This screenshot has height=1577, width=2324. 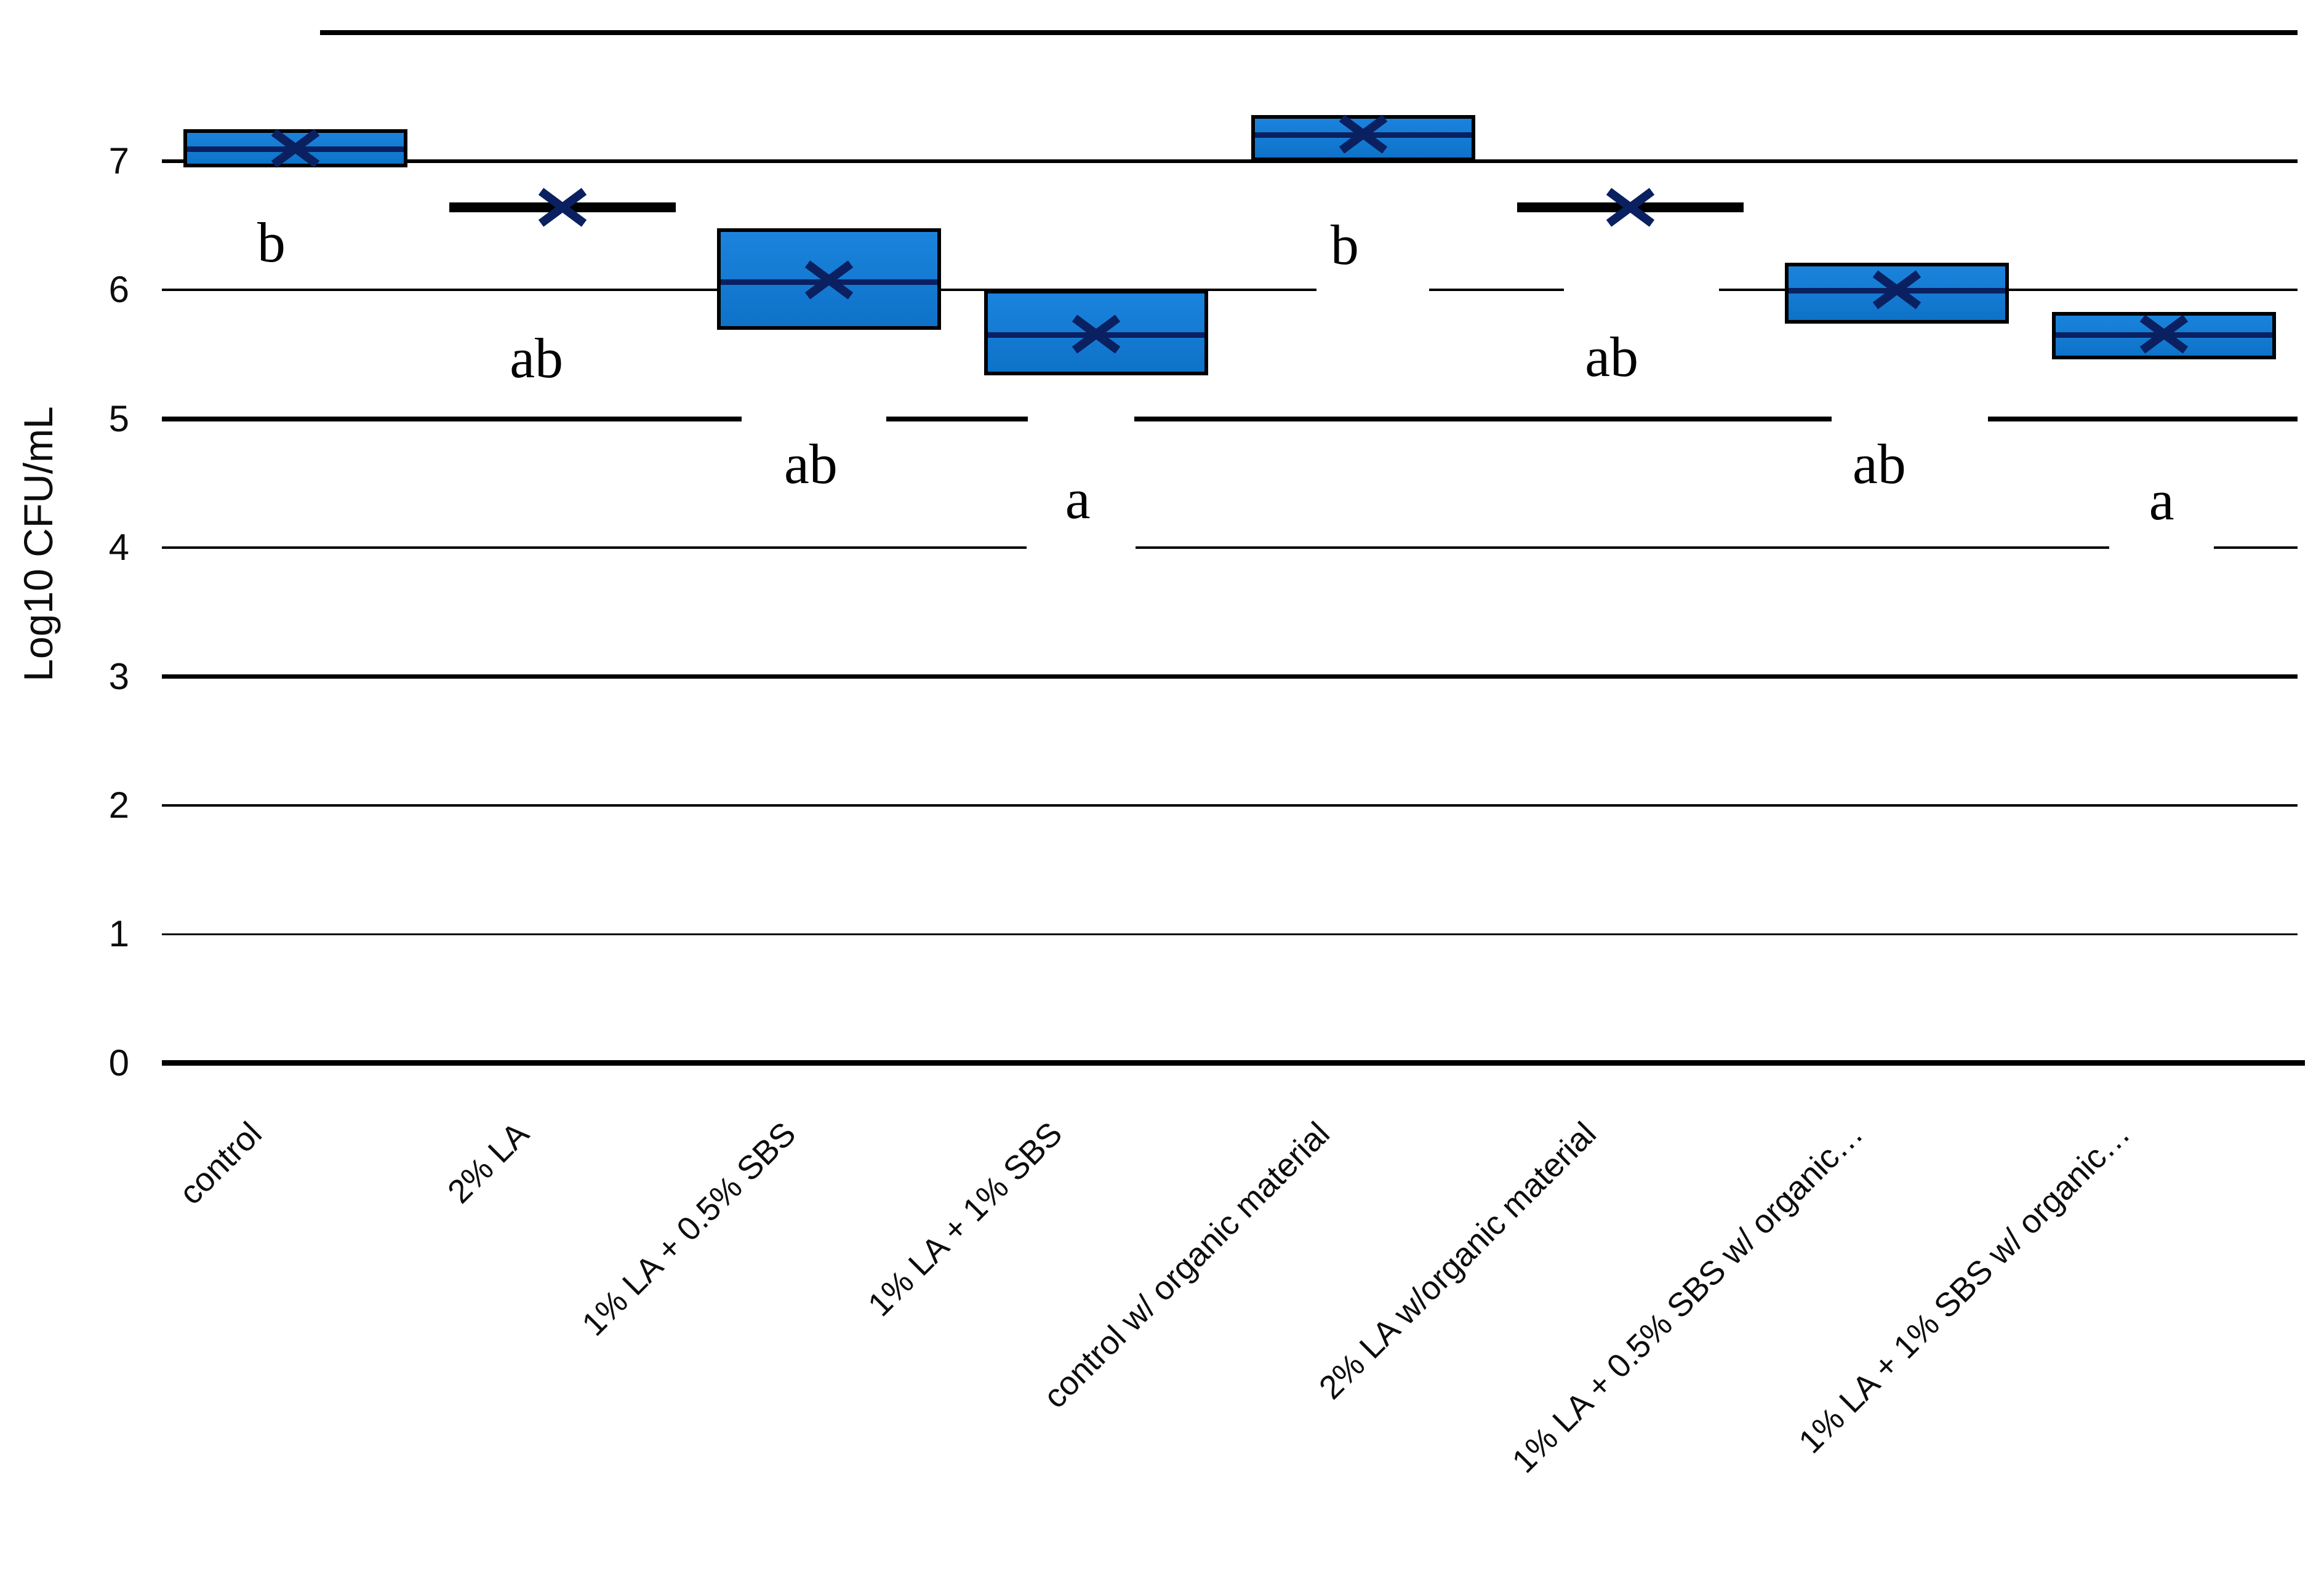 I want to click on gridline-y7, so click(x=1230, y=161).